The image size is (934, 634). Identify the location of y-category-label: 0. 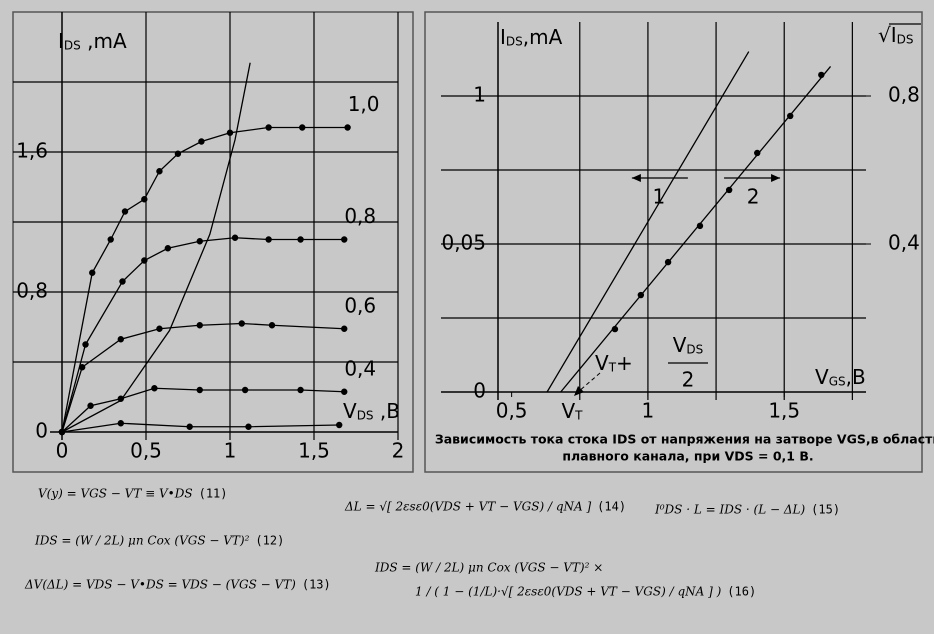
(479, 391).